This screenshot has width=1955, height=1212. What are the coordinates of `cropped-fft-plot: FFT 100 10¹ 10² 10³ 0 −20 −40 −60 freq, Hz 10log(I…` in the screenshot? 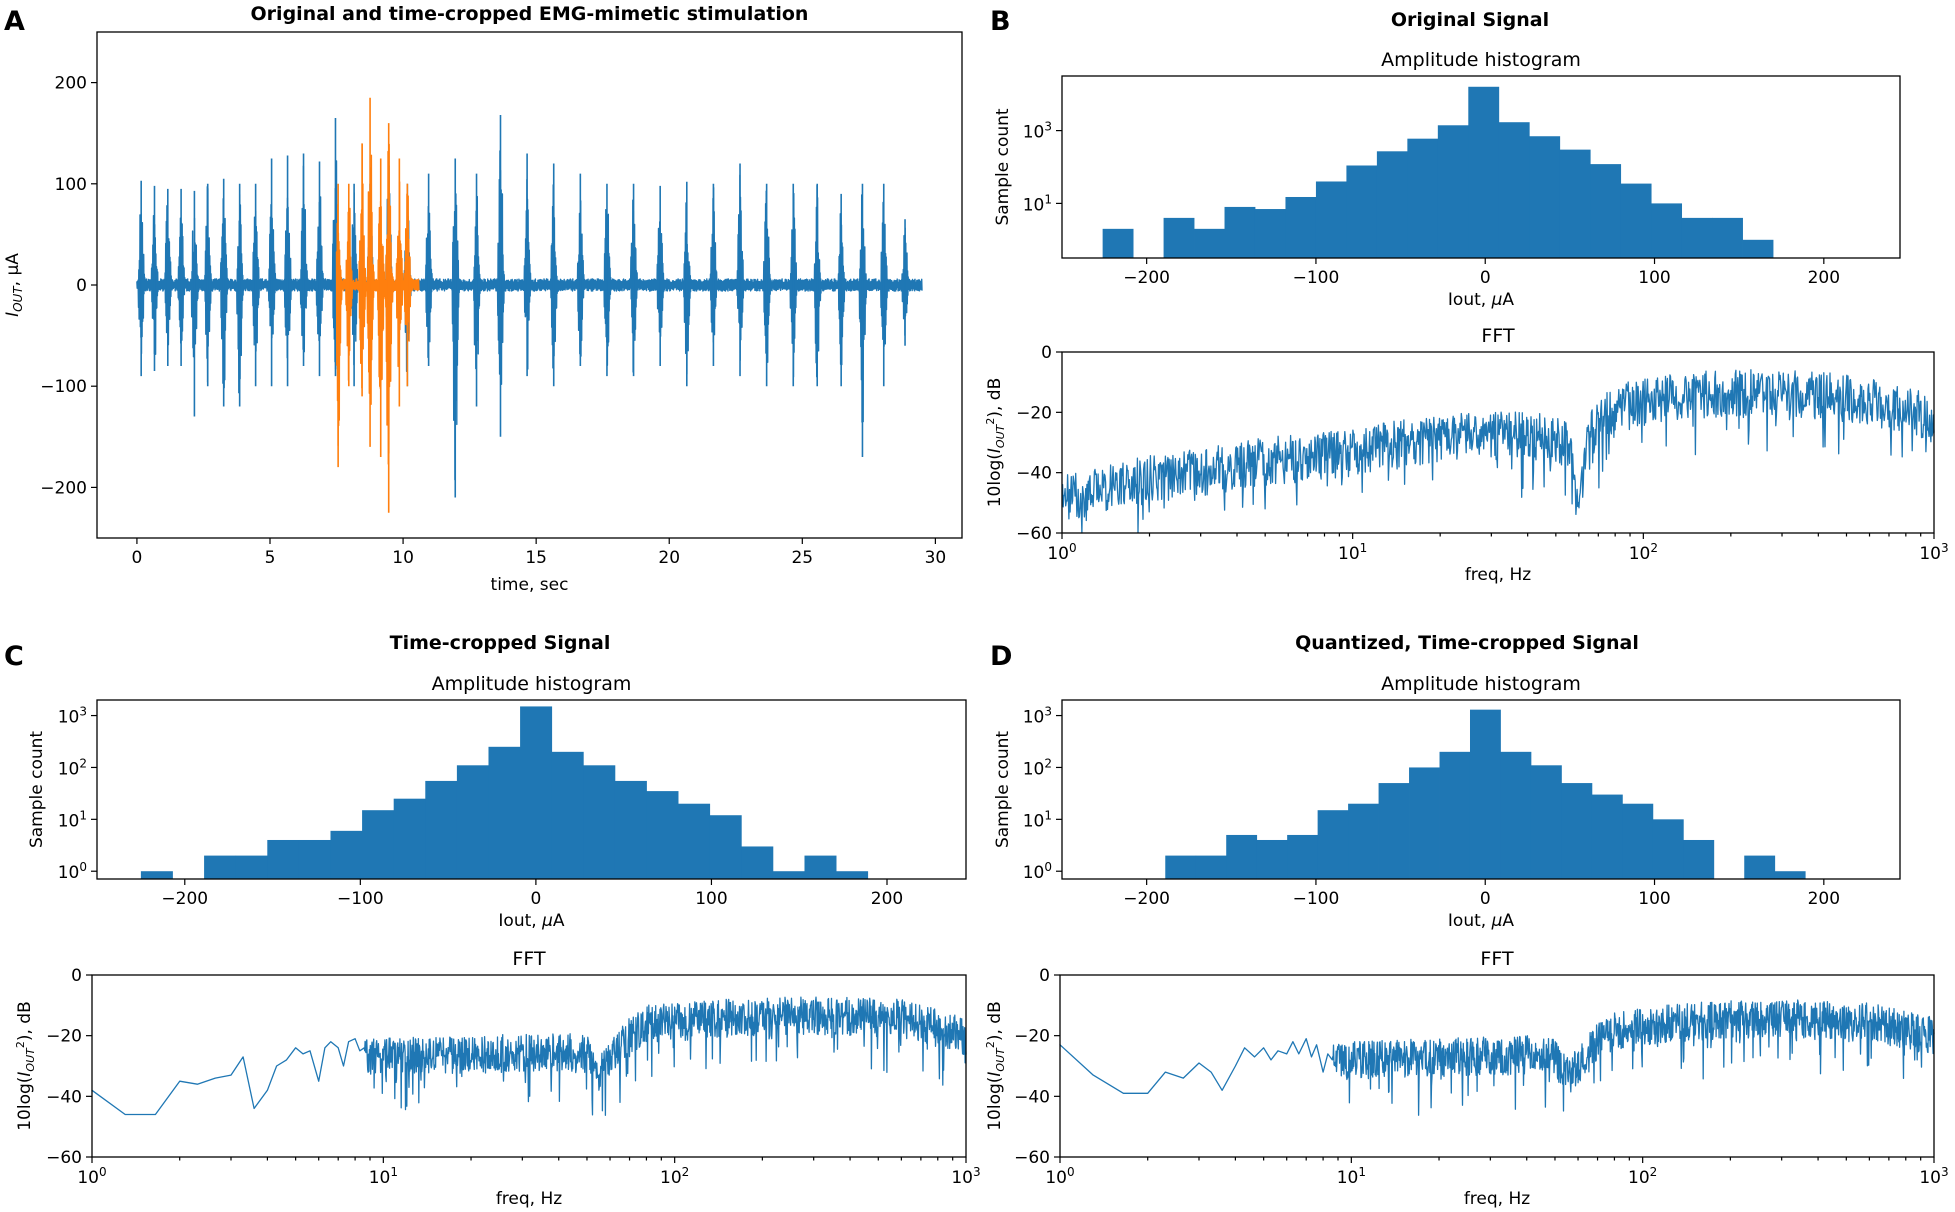 It's located at (497, 1078).